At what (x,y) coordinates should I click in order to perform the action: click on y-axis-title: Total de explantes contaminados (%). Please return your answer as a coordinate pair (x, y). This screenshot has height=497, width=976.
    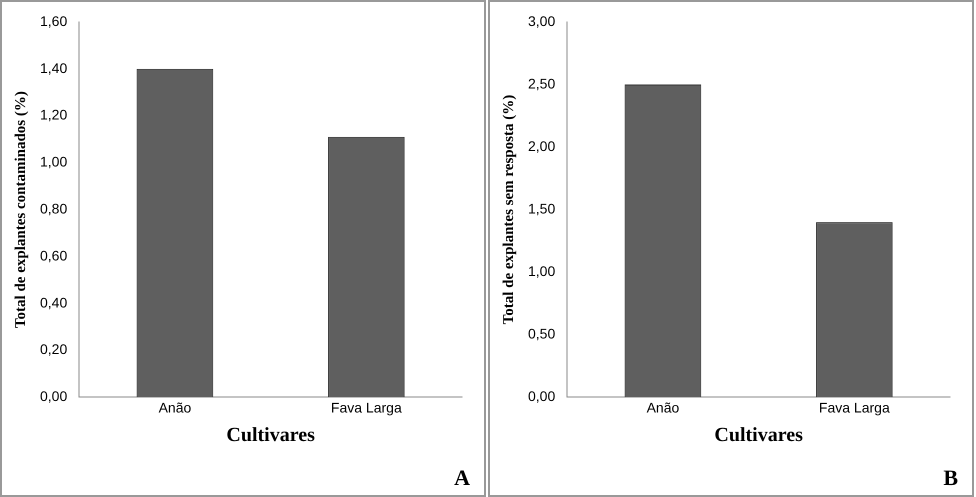
    Looking at the image, I should click on (20, 209).